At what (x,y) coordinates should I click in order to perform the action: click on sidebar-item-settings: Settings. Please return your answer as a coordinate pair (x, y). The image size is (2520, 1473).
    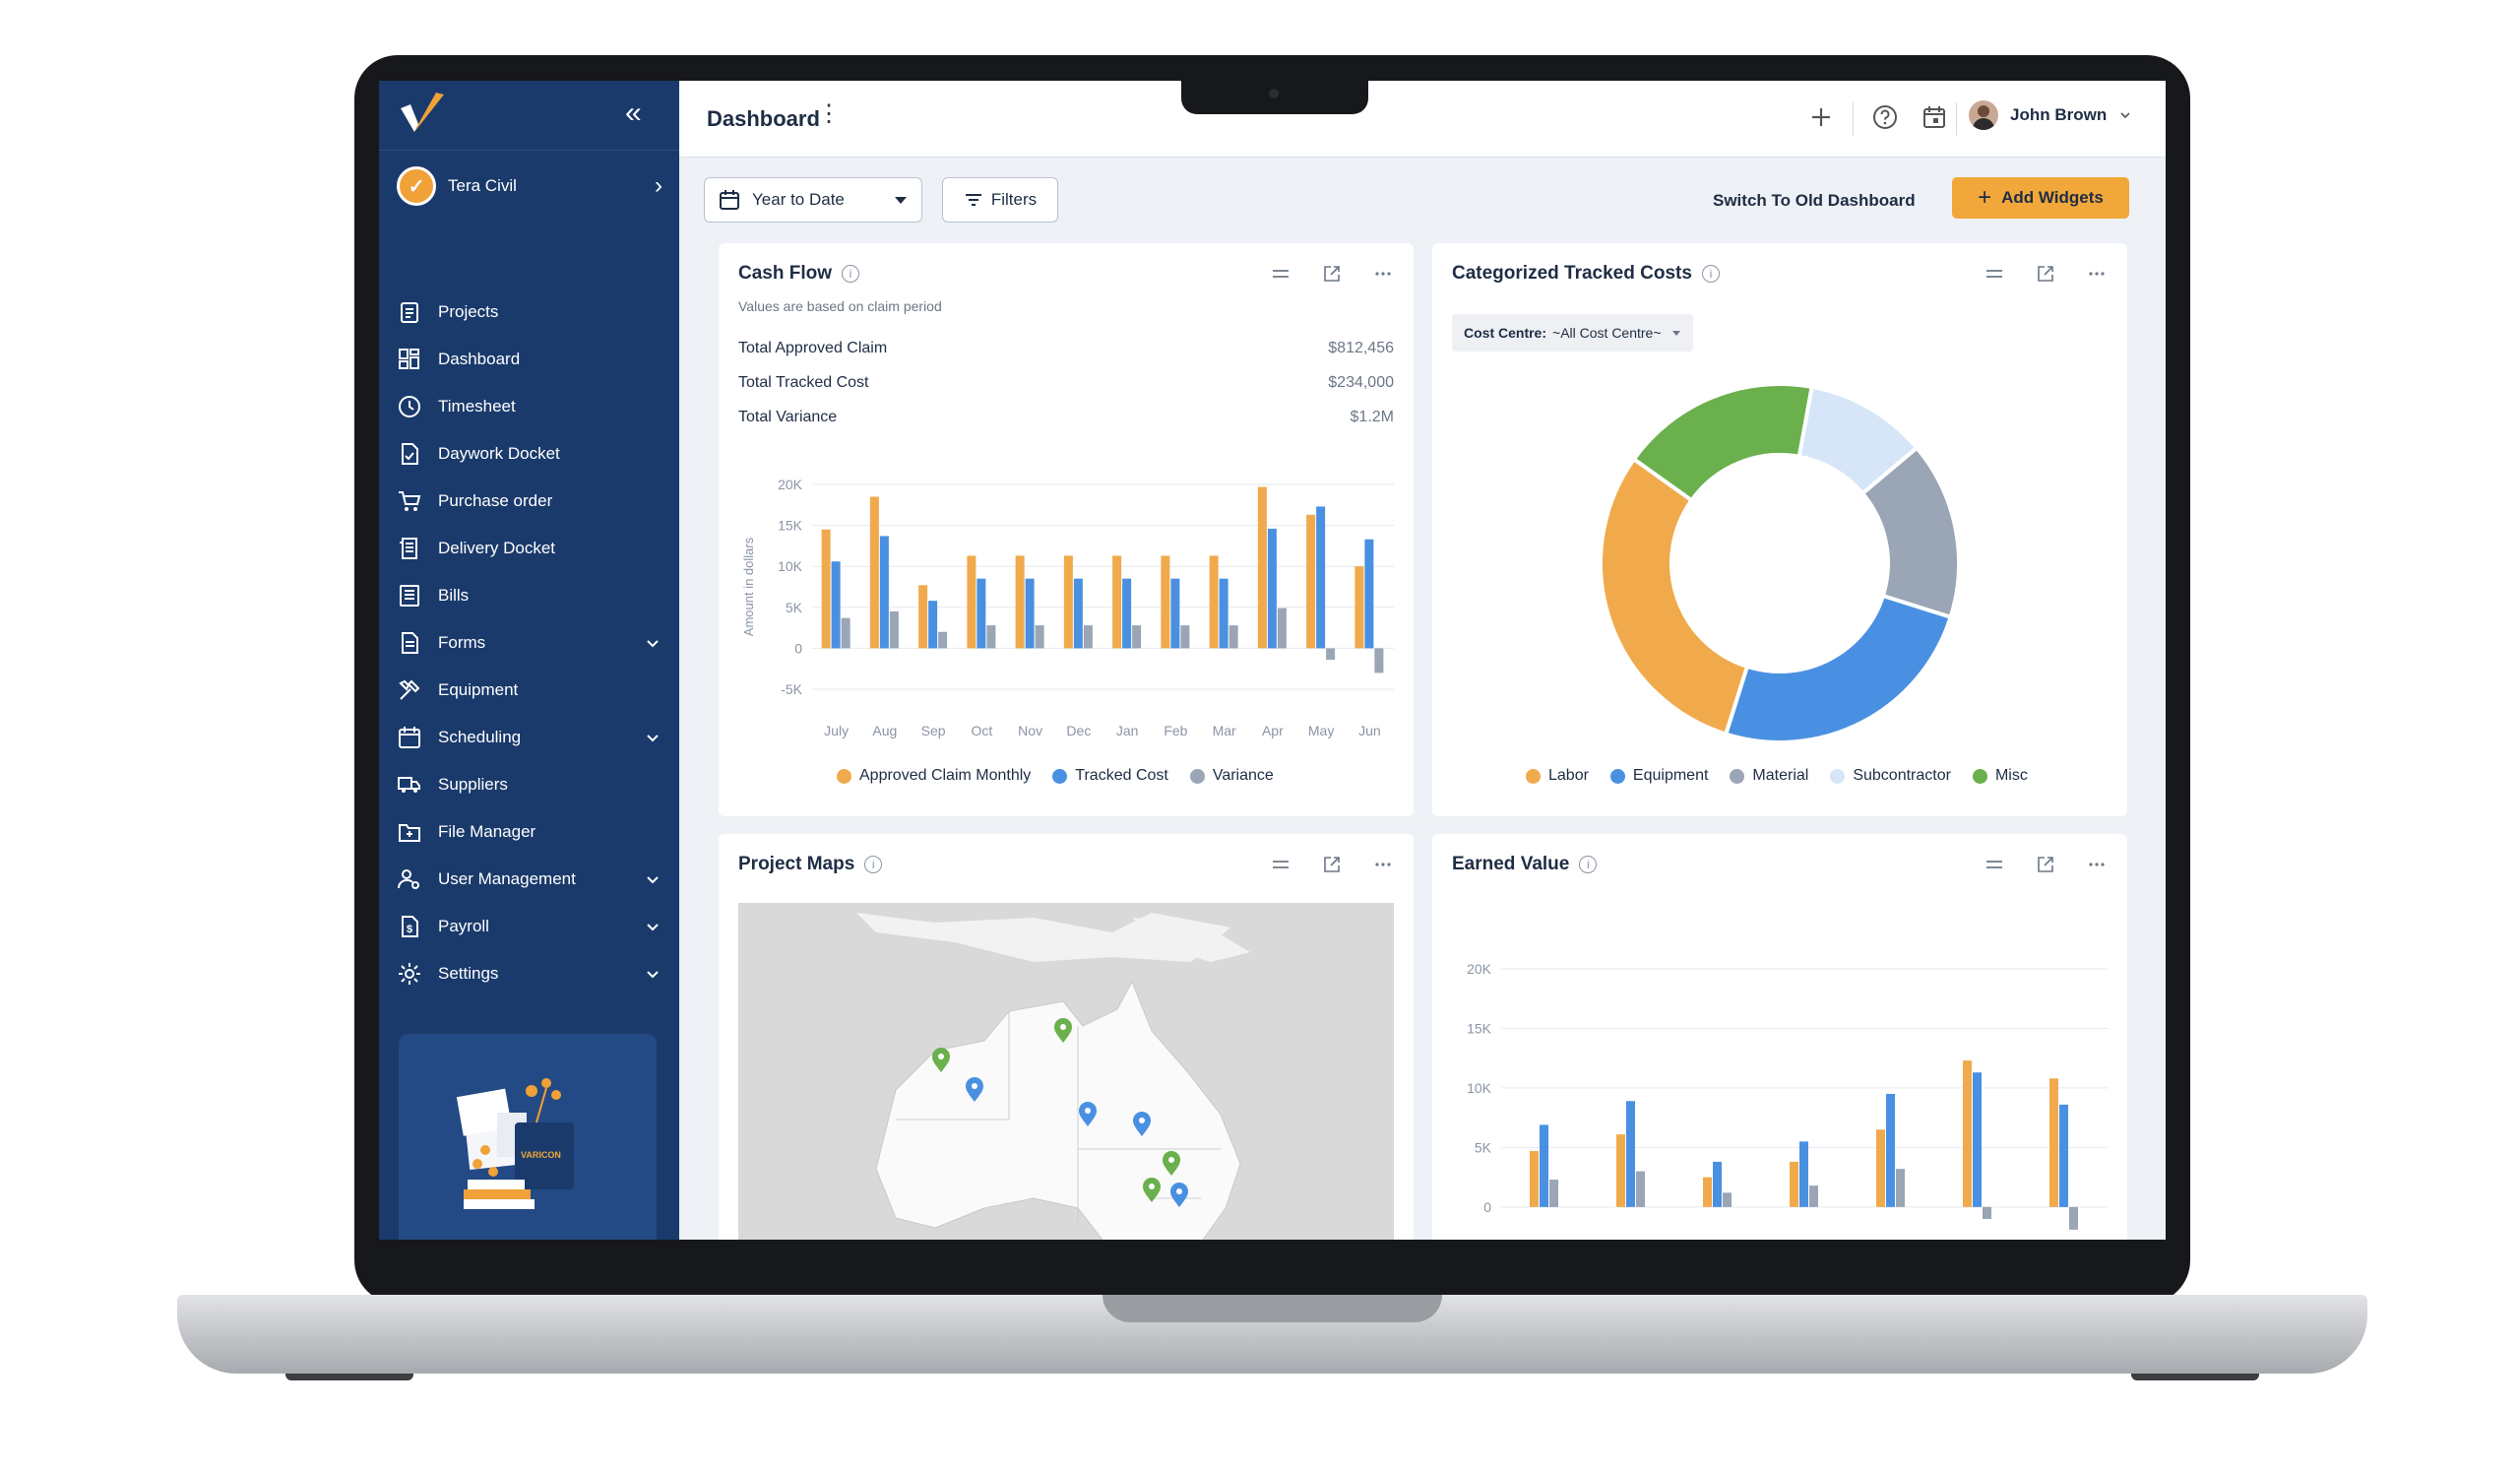
    Looking at the image, I should click on (529, 973).